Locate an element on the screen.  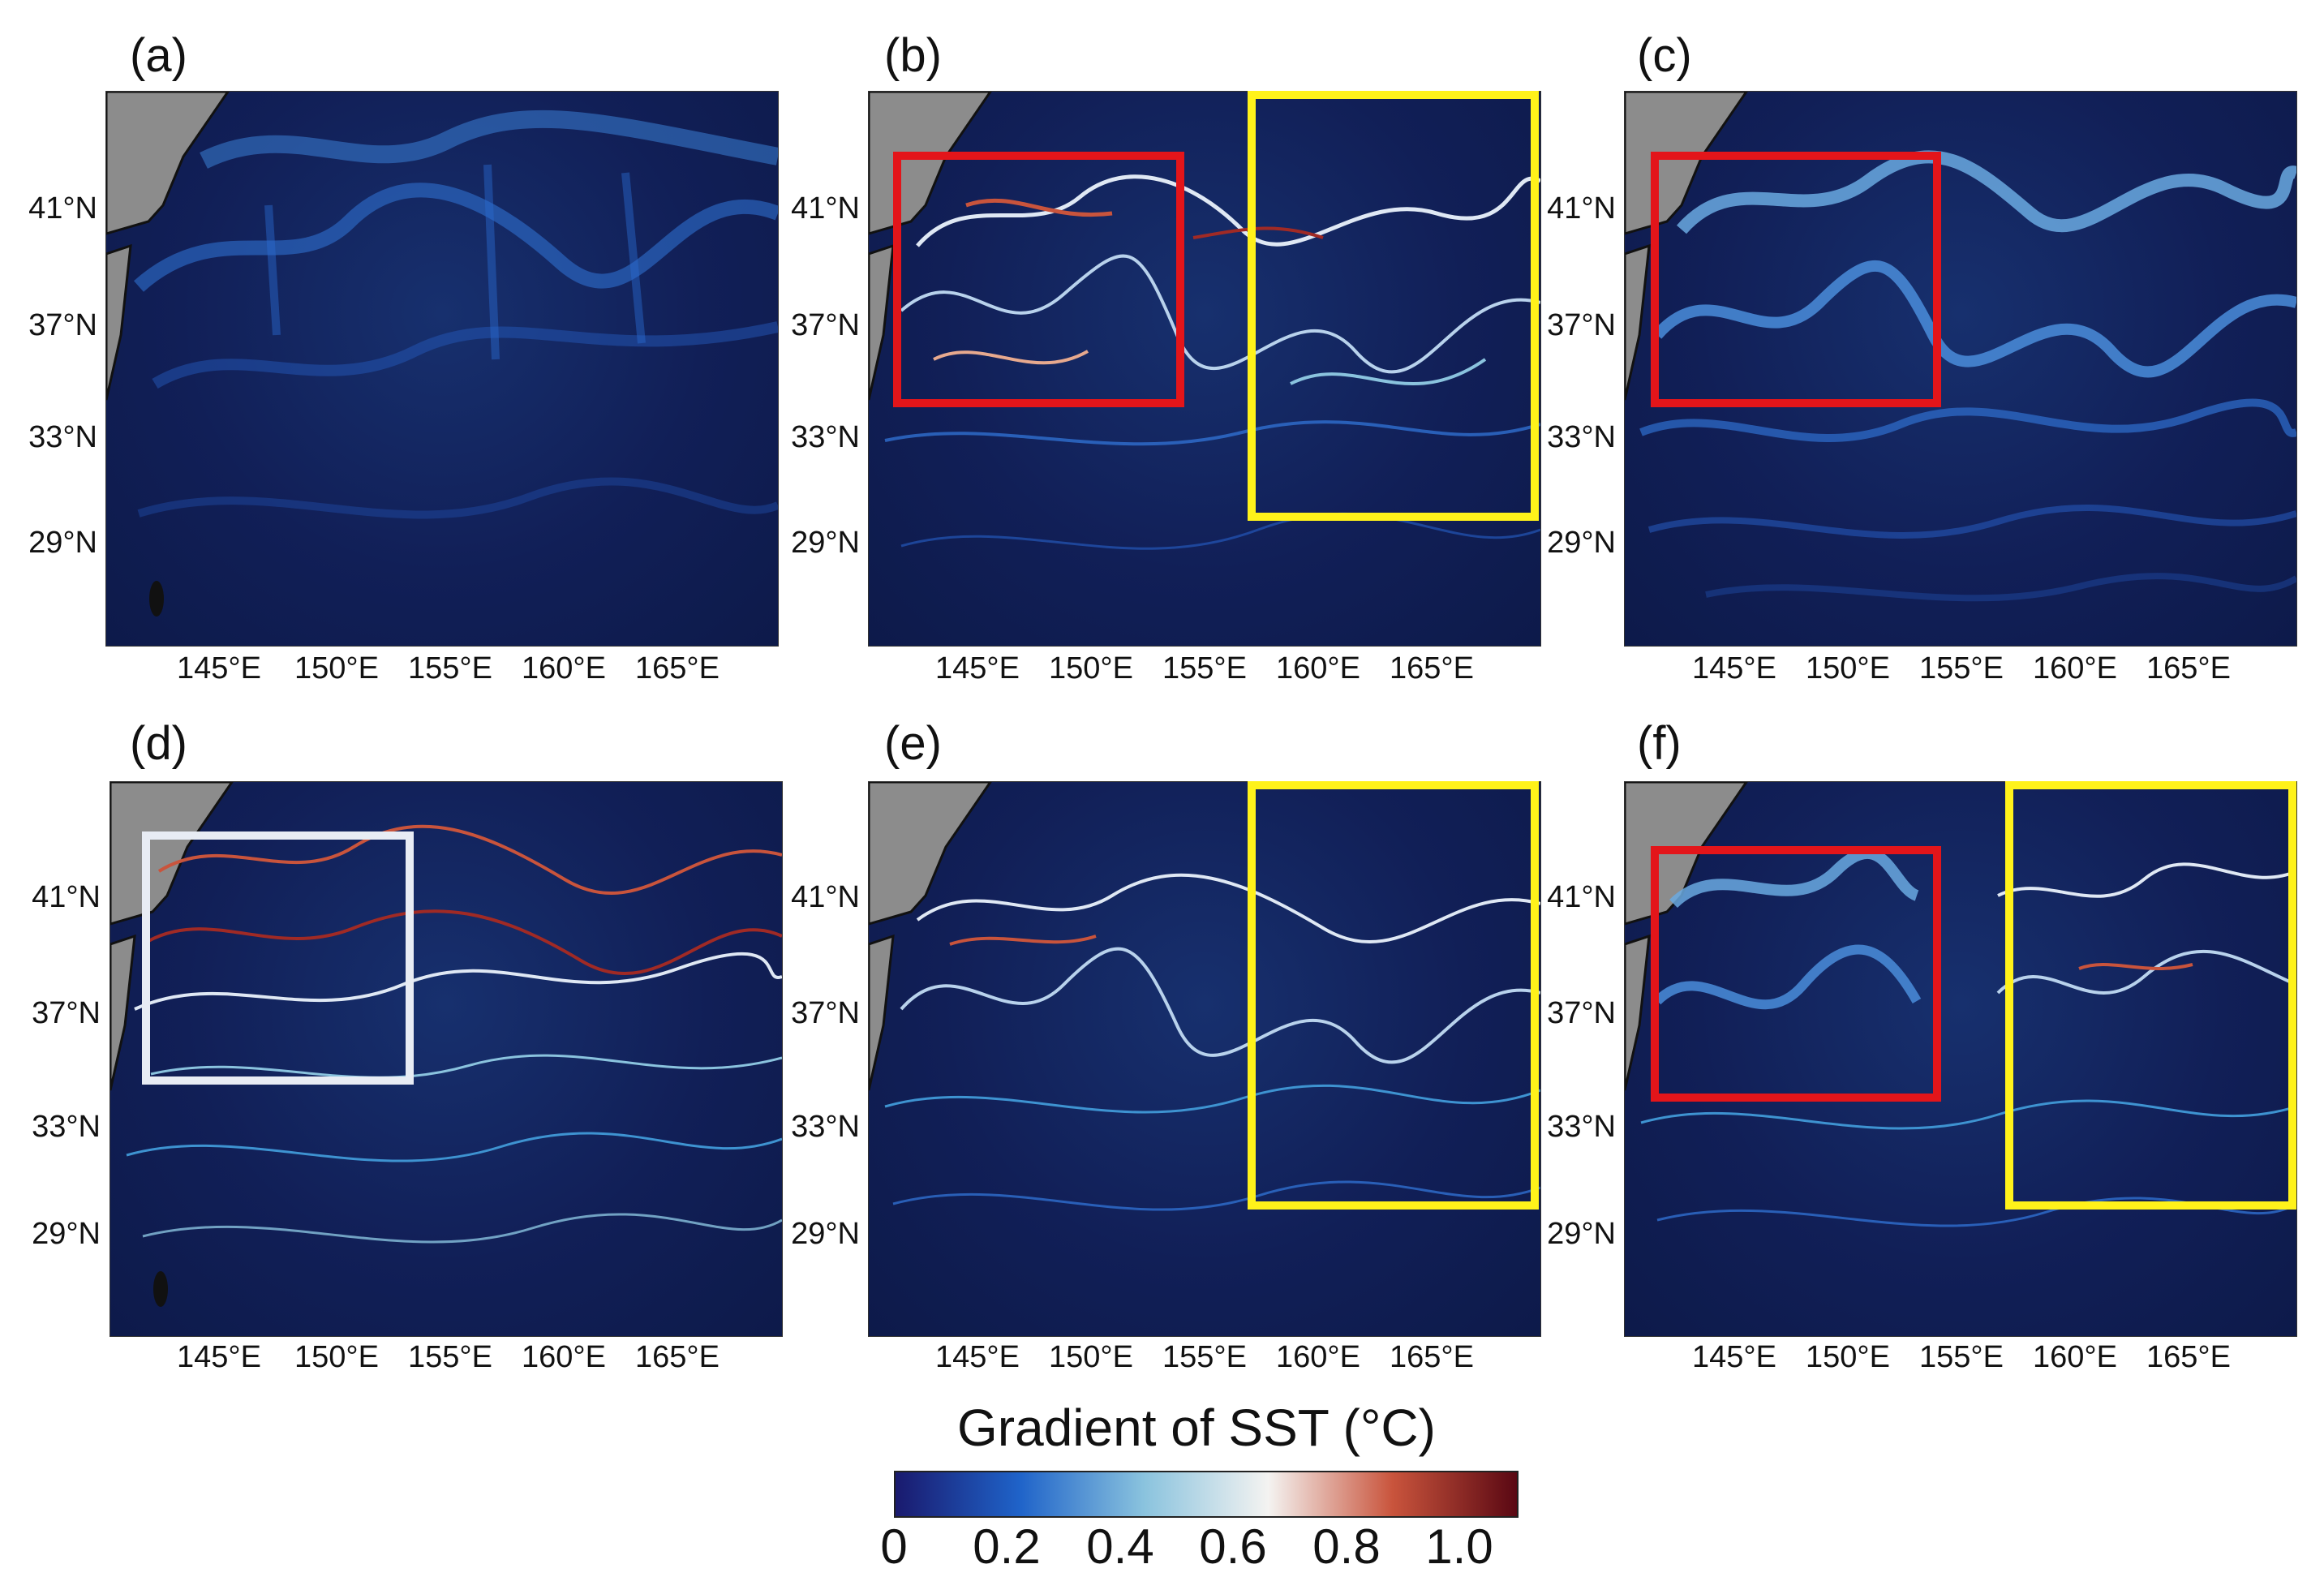
lon-label-155e-f: 155°E is located at coordinates (1961, 1357).